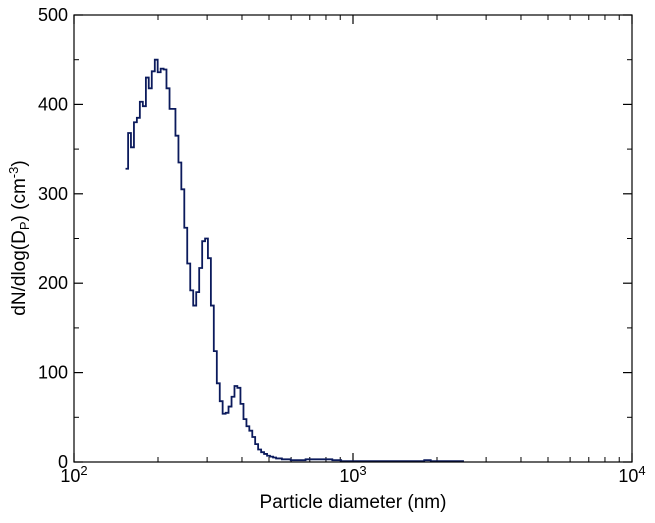  I want to click on x-tick-label: 10³, so click(352, 474).